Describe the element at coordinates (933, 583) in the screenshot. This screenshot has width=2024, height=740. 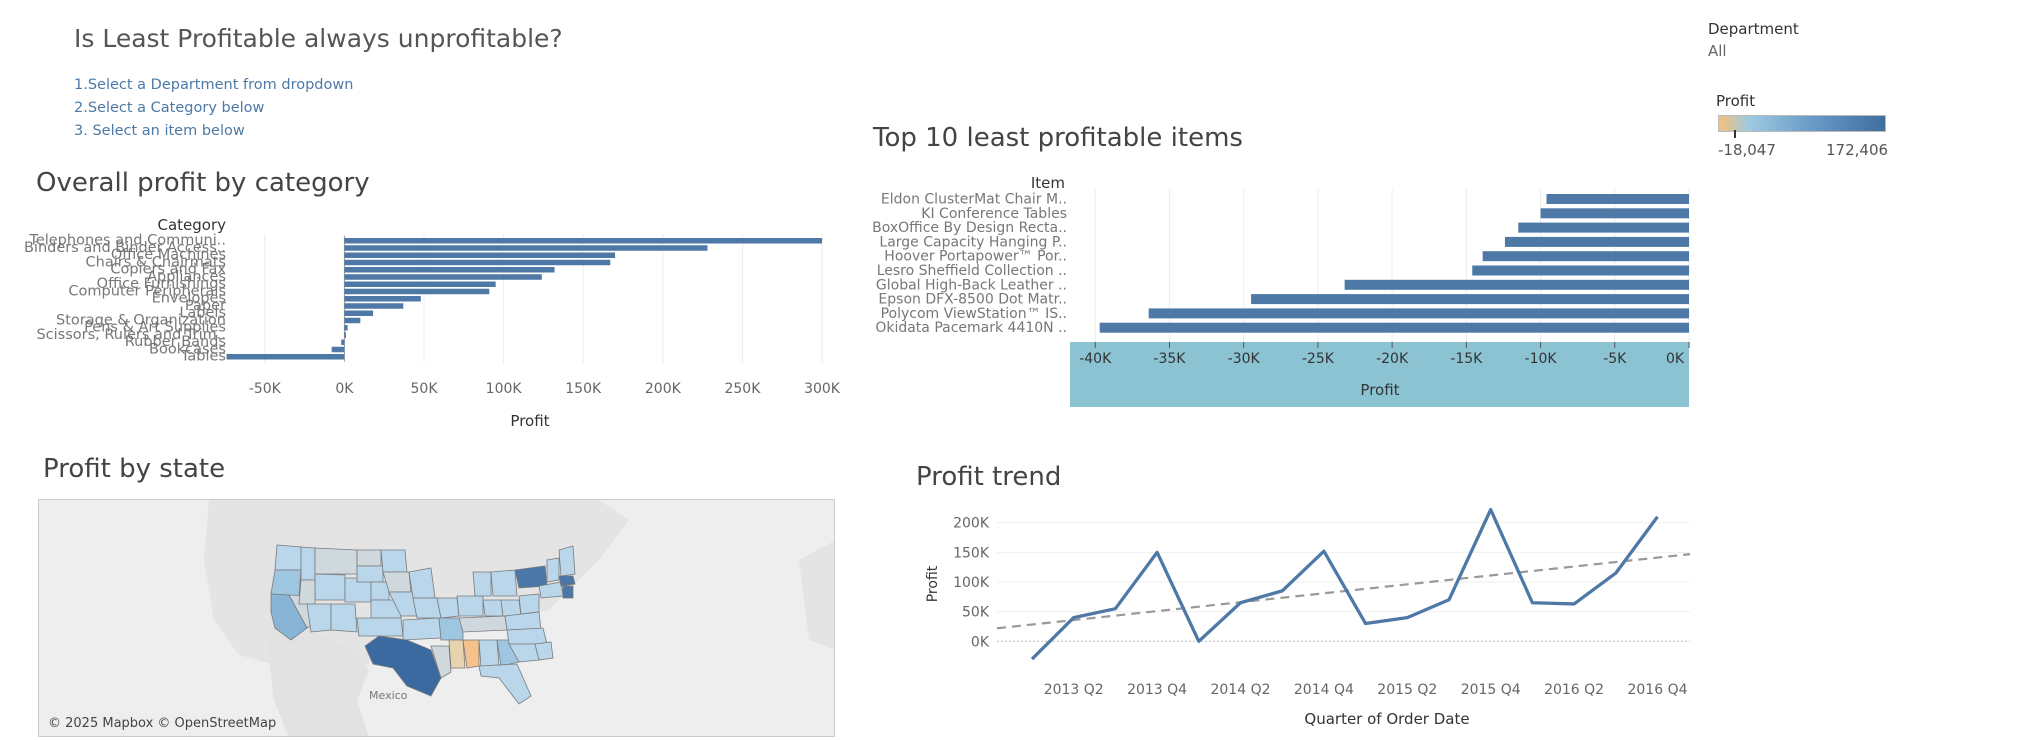
I see `trend-y-axis-label: Profit` at that location.